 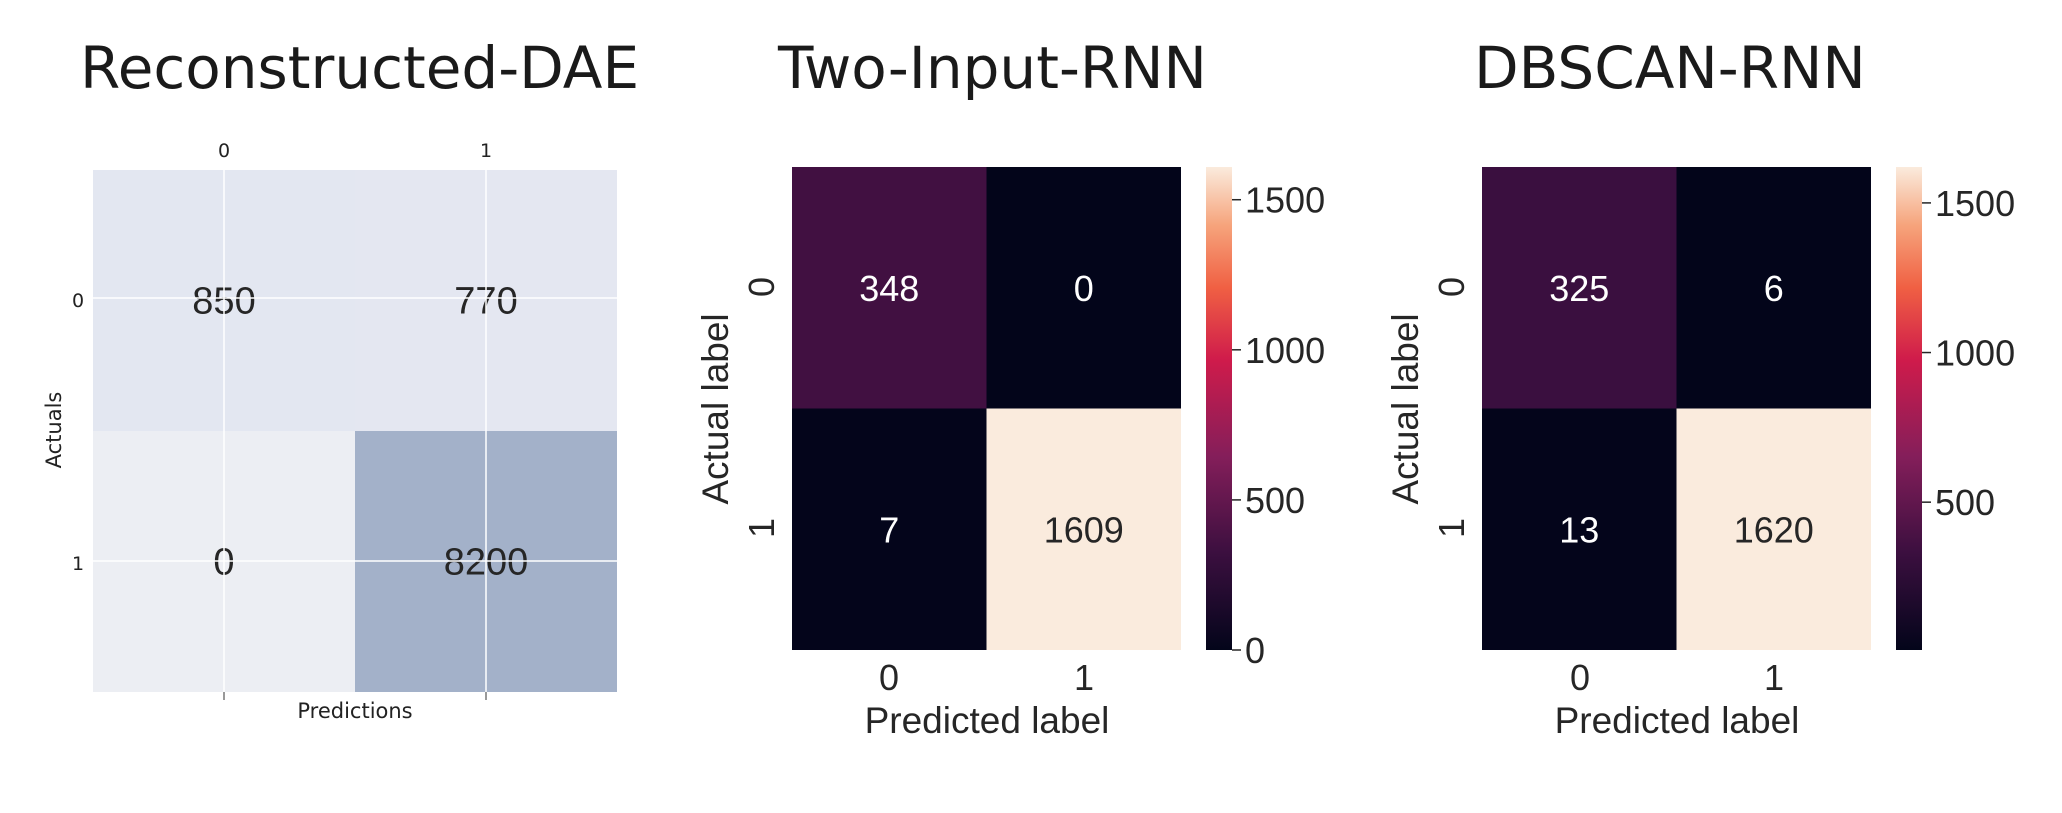 What do you see at coordinates (1278, 425) in the screenshot?
I see `colorbar-ticks: 0 500 1000 1500` at bounding box center [1278, 425].